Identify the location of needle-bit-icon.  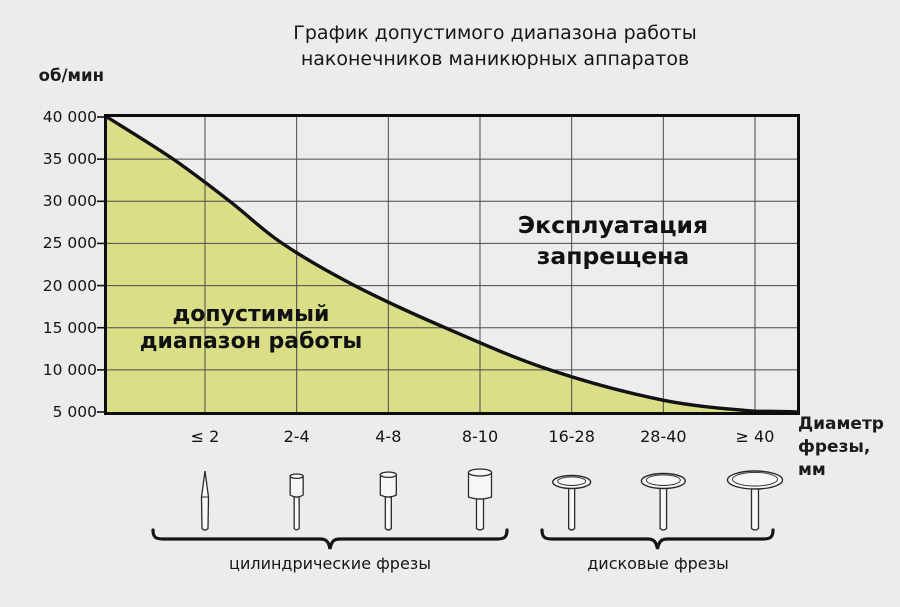
(205, 500).